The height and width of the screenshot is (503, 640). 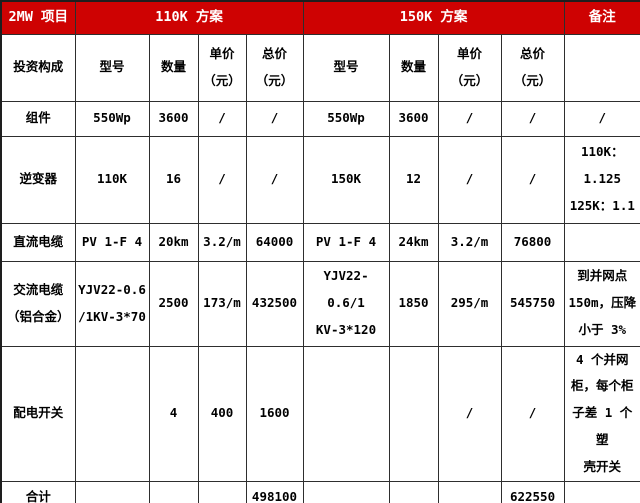 What do you see at coordinates (38, 413) in the screenshot?
I see `row-label: 配电开关` at bounding box center [38, 413].